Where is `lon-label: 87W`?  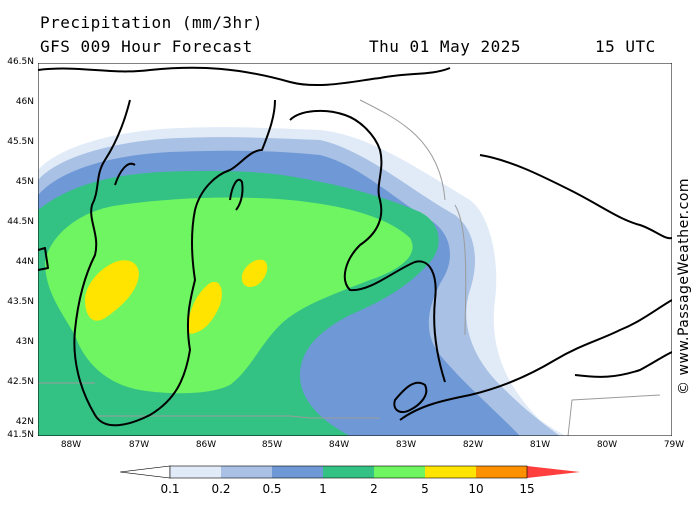 lon-label: 87W is located at coordinates (139, 445).